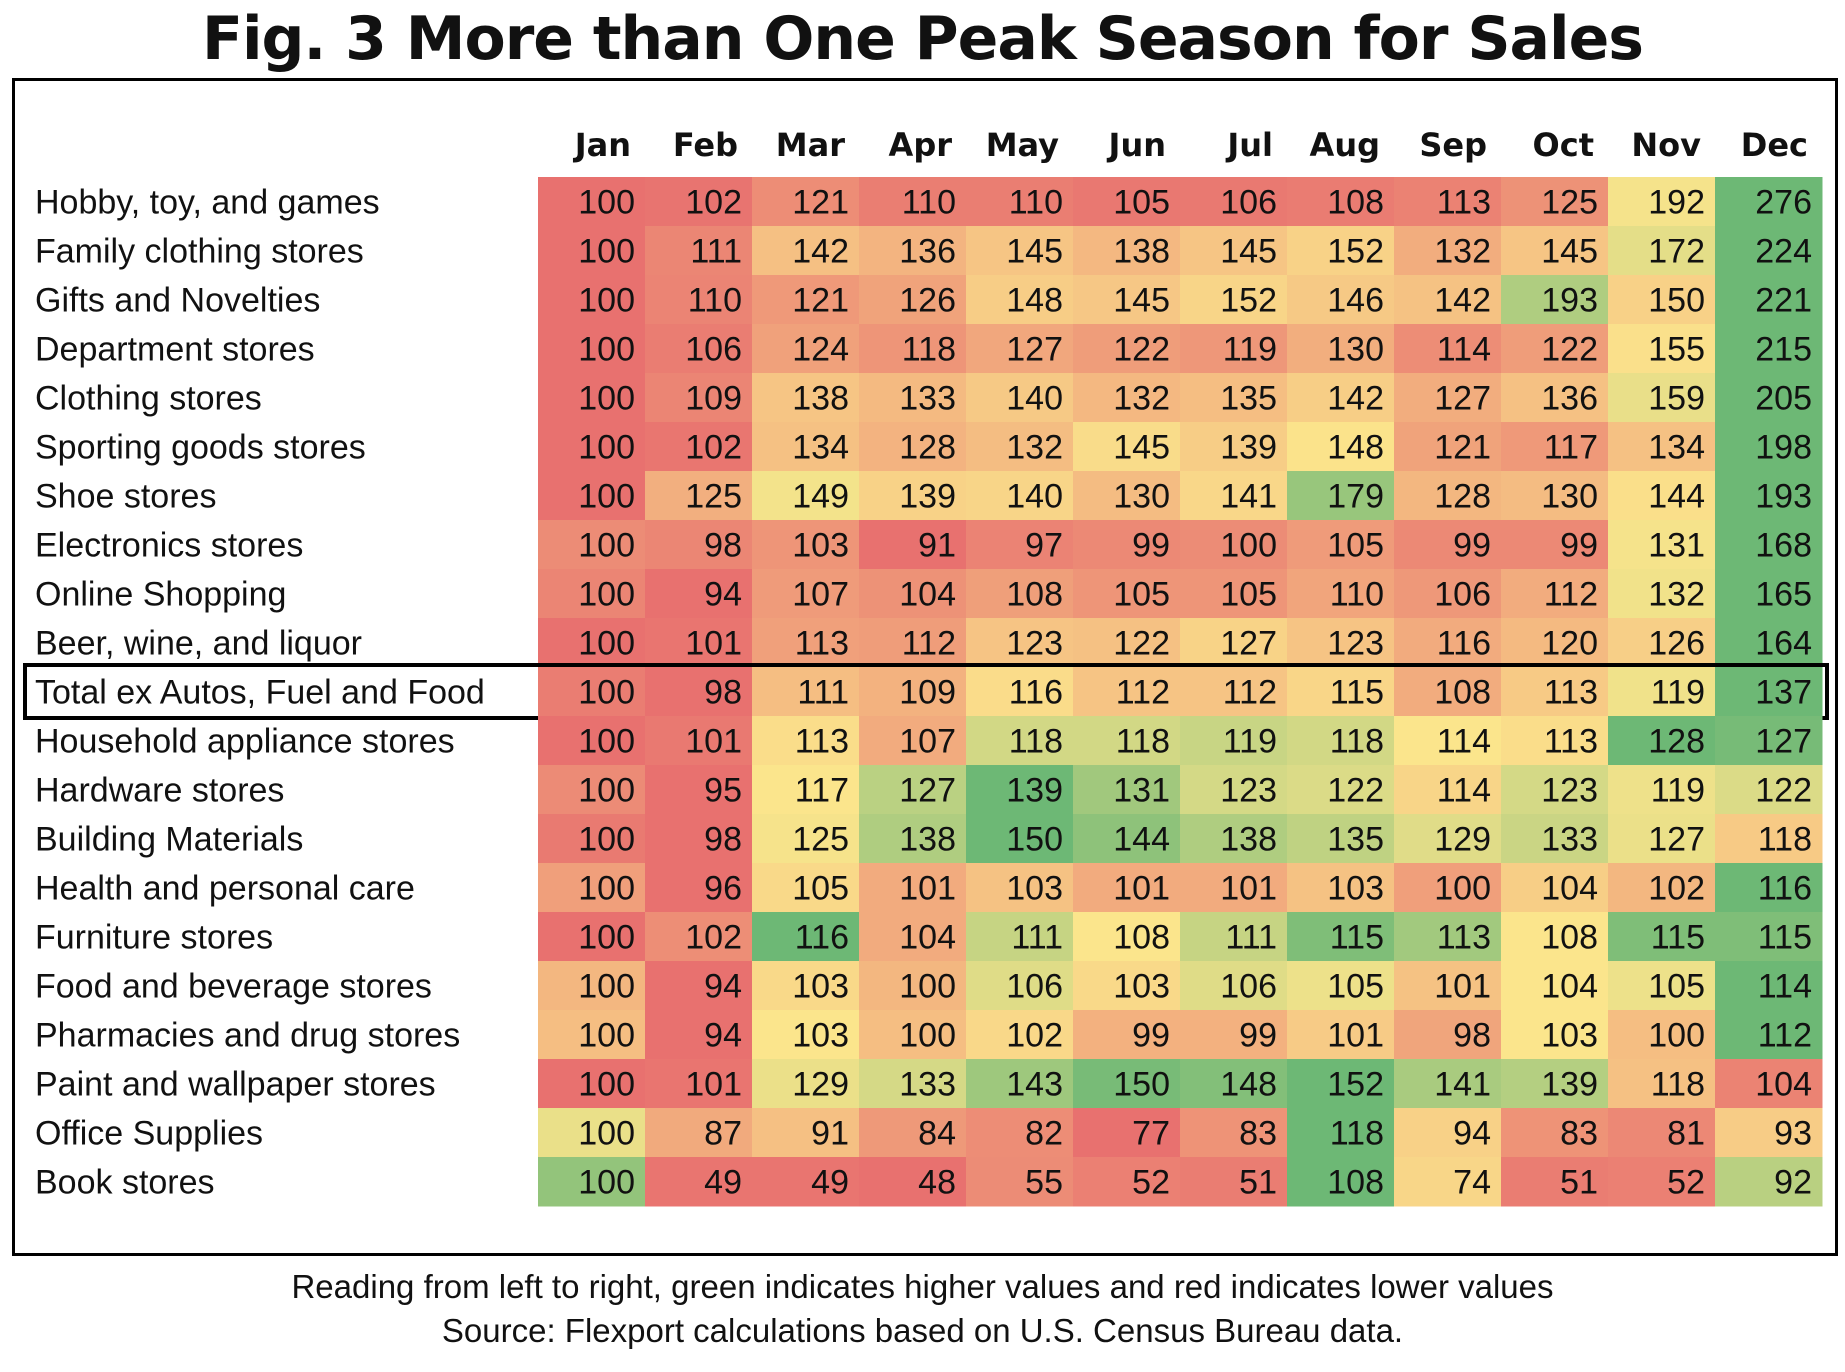 The width and height of the screenshot is (1845, 1372). Describe the element at coordinates (1248, 448) in the screenshot. I see `cell-value: 139` at that location.